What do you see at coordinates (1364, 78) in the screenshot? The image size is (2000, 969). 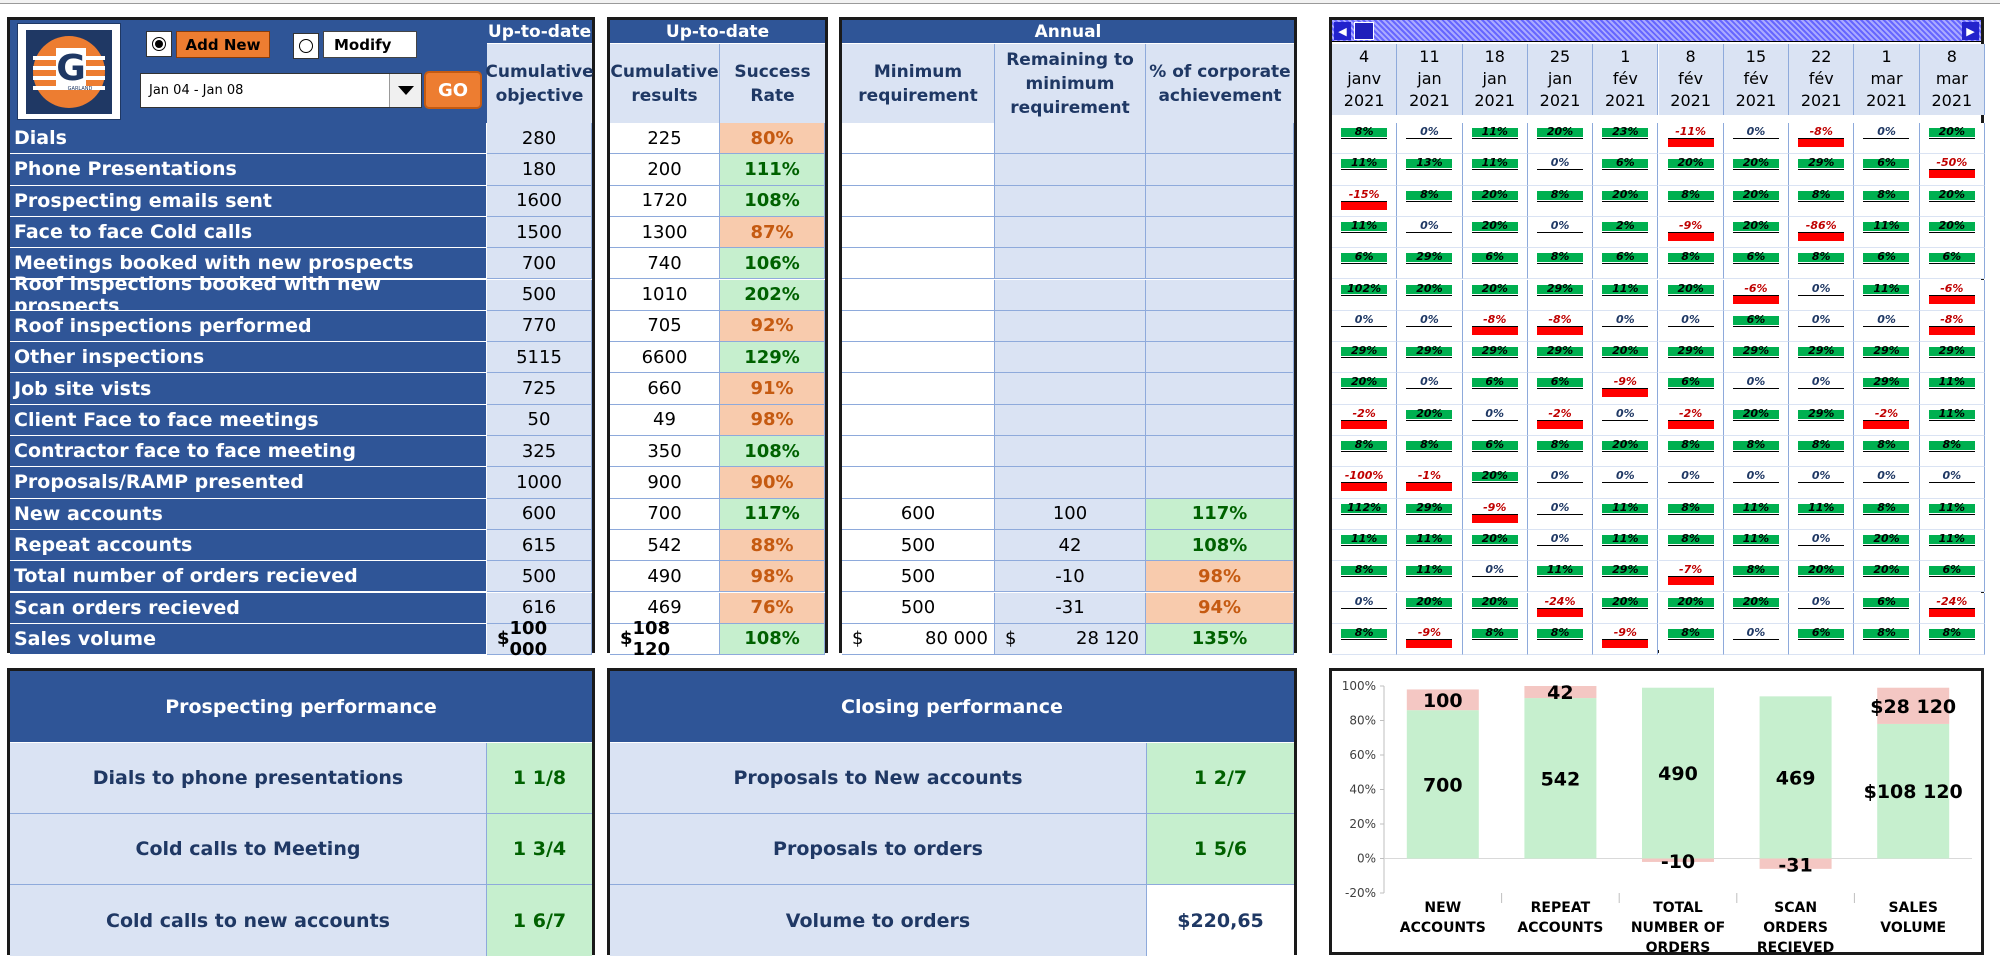 I see `week-date-month: janv` at bounding box center [1364, 78].